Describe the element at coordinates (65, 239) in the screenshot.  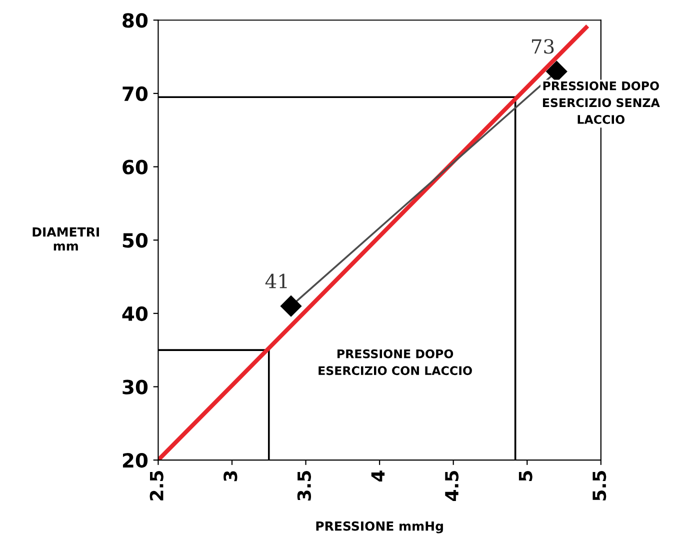
I see `y-axis-title: DIAMETRI mm` at that location.